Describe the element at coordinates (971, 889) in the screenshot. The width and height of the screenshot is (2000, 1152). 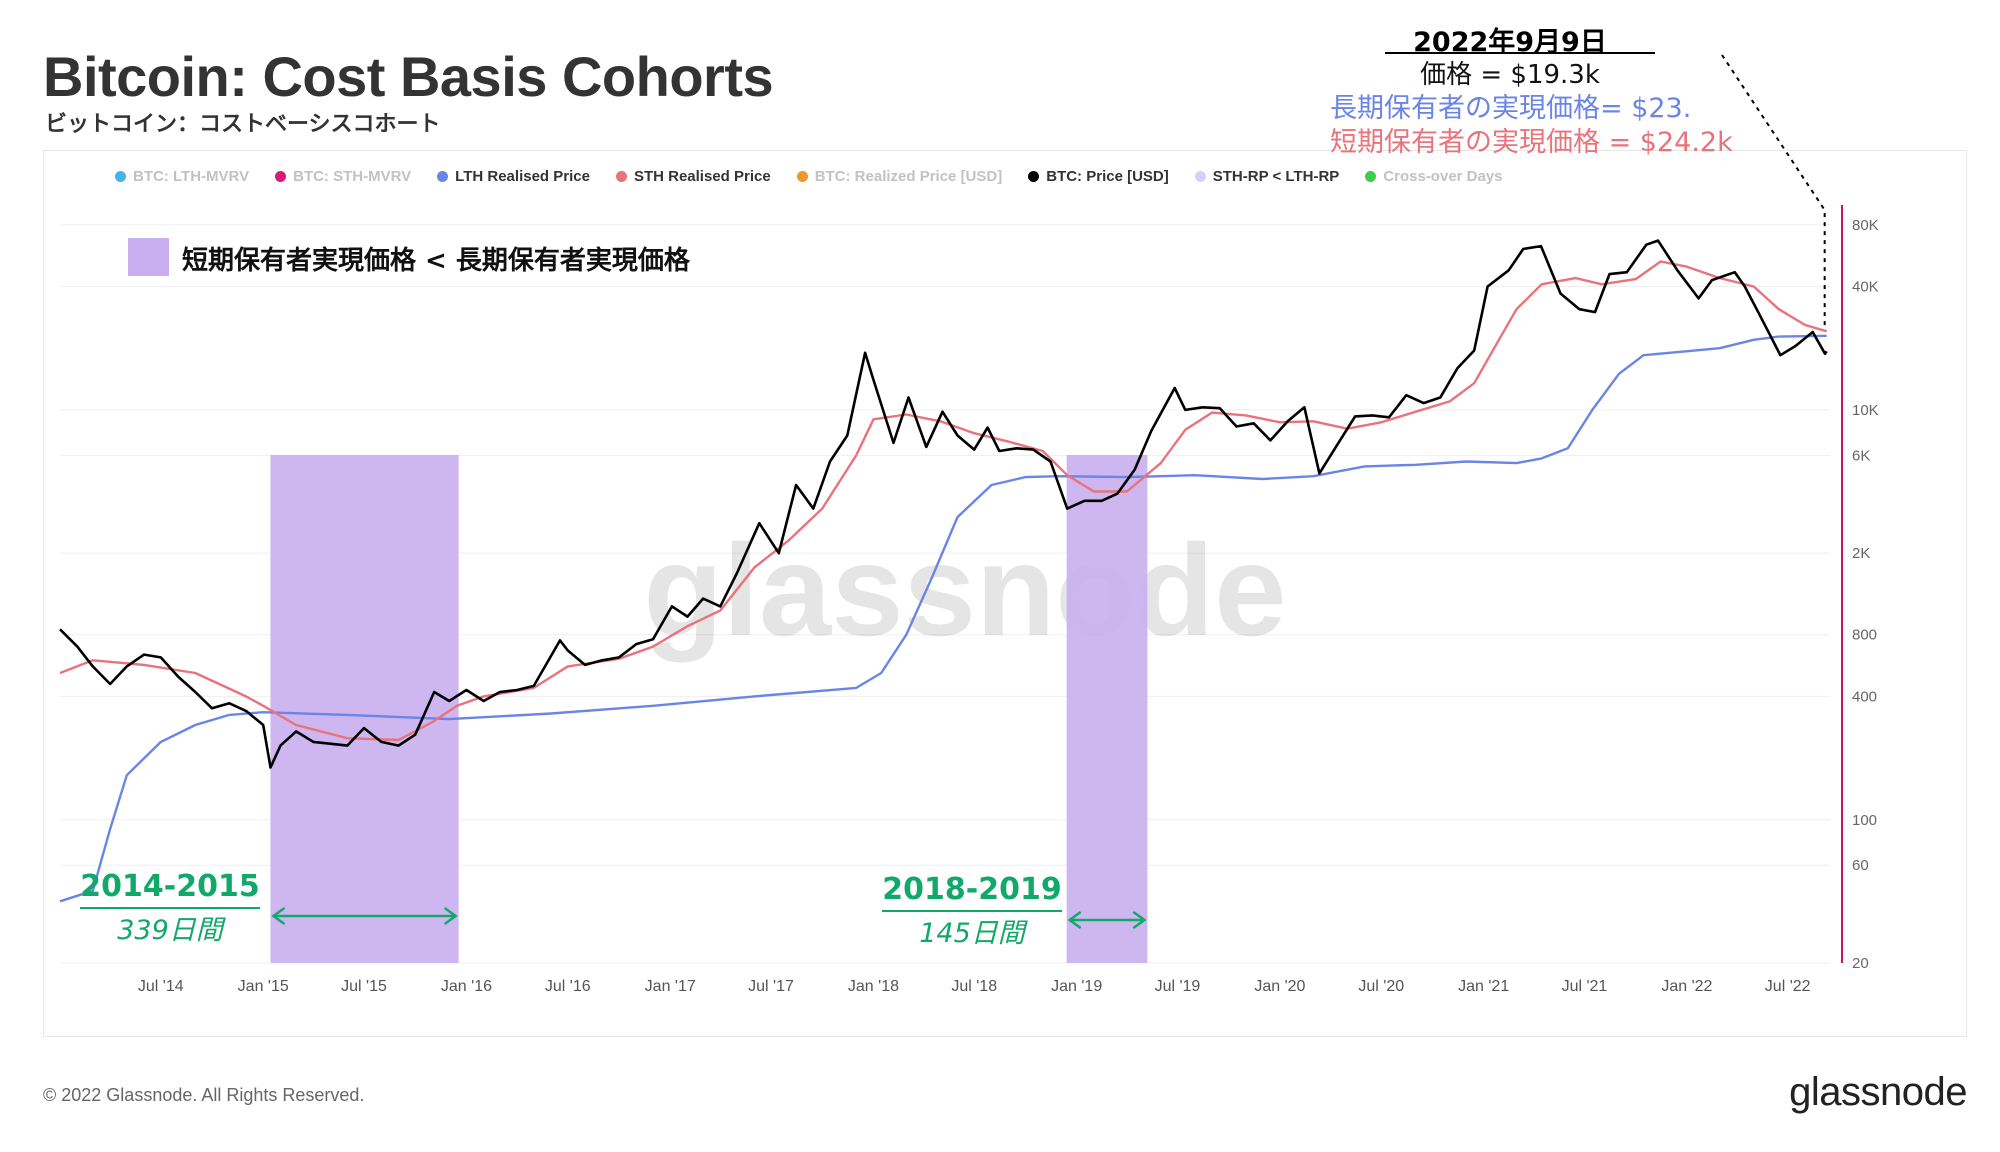
I see `period-range-label: 2018-2019` at that location.